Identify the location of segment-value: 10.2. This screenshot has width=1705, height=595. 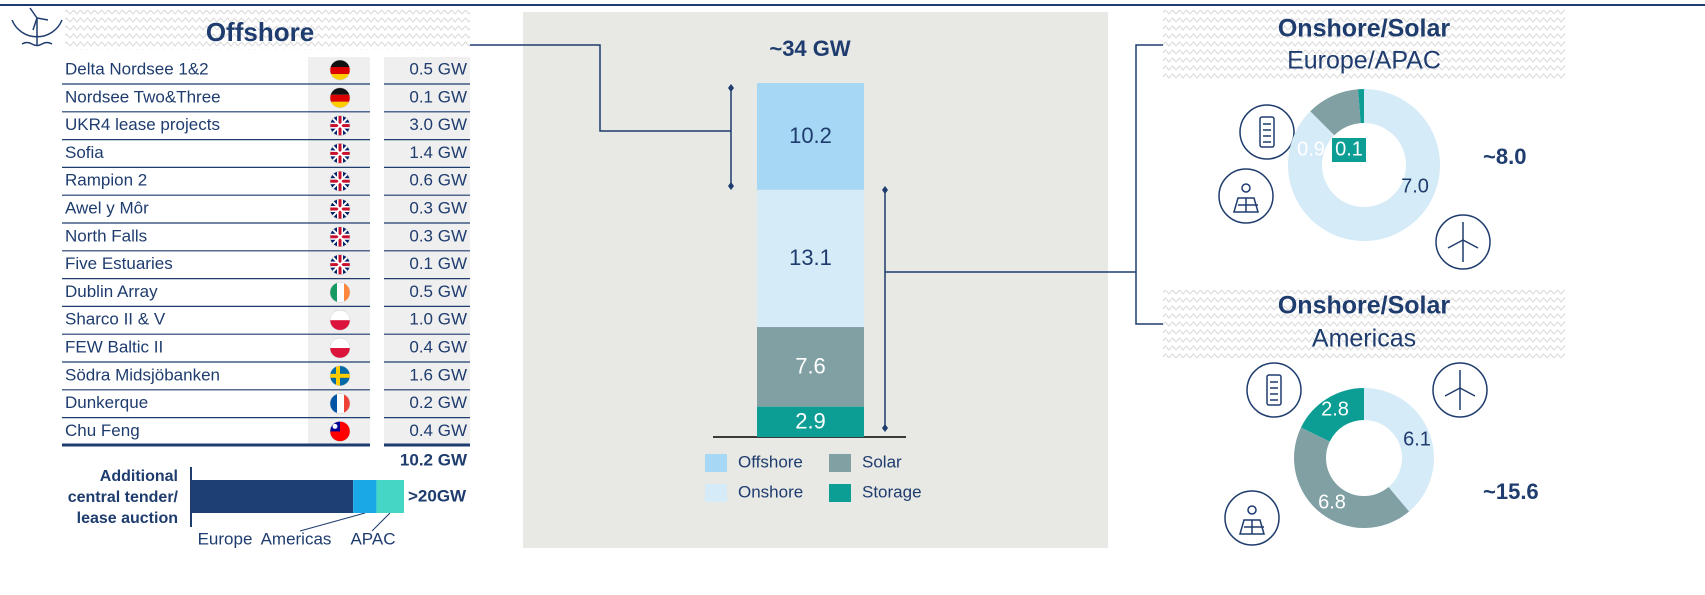
(810, 135).